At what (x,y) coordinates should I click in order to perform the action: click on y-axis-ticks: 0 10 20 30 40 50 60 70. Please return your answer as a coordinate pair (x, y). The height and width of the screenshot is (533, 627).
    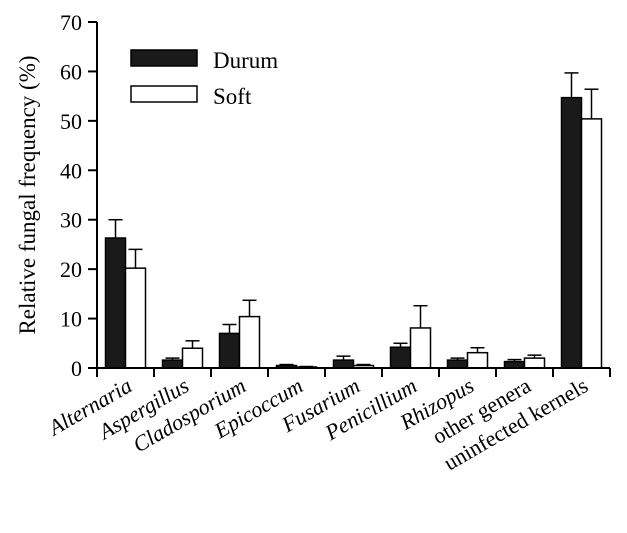
    Looking at the image, I should click on (78, 195).